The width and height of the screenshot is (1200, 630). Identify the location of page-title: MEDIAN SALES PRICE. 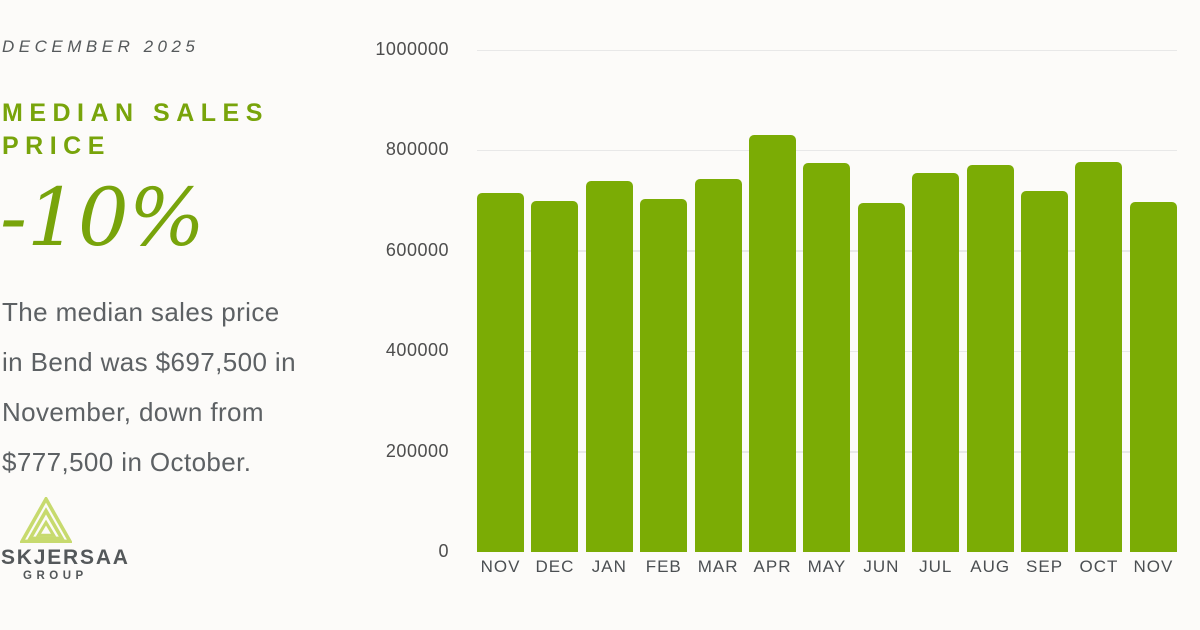
(135, 129).